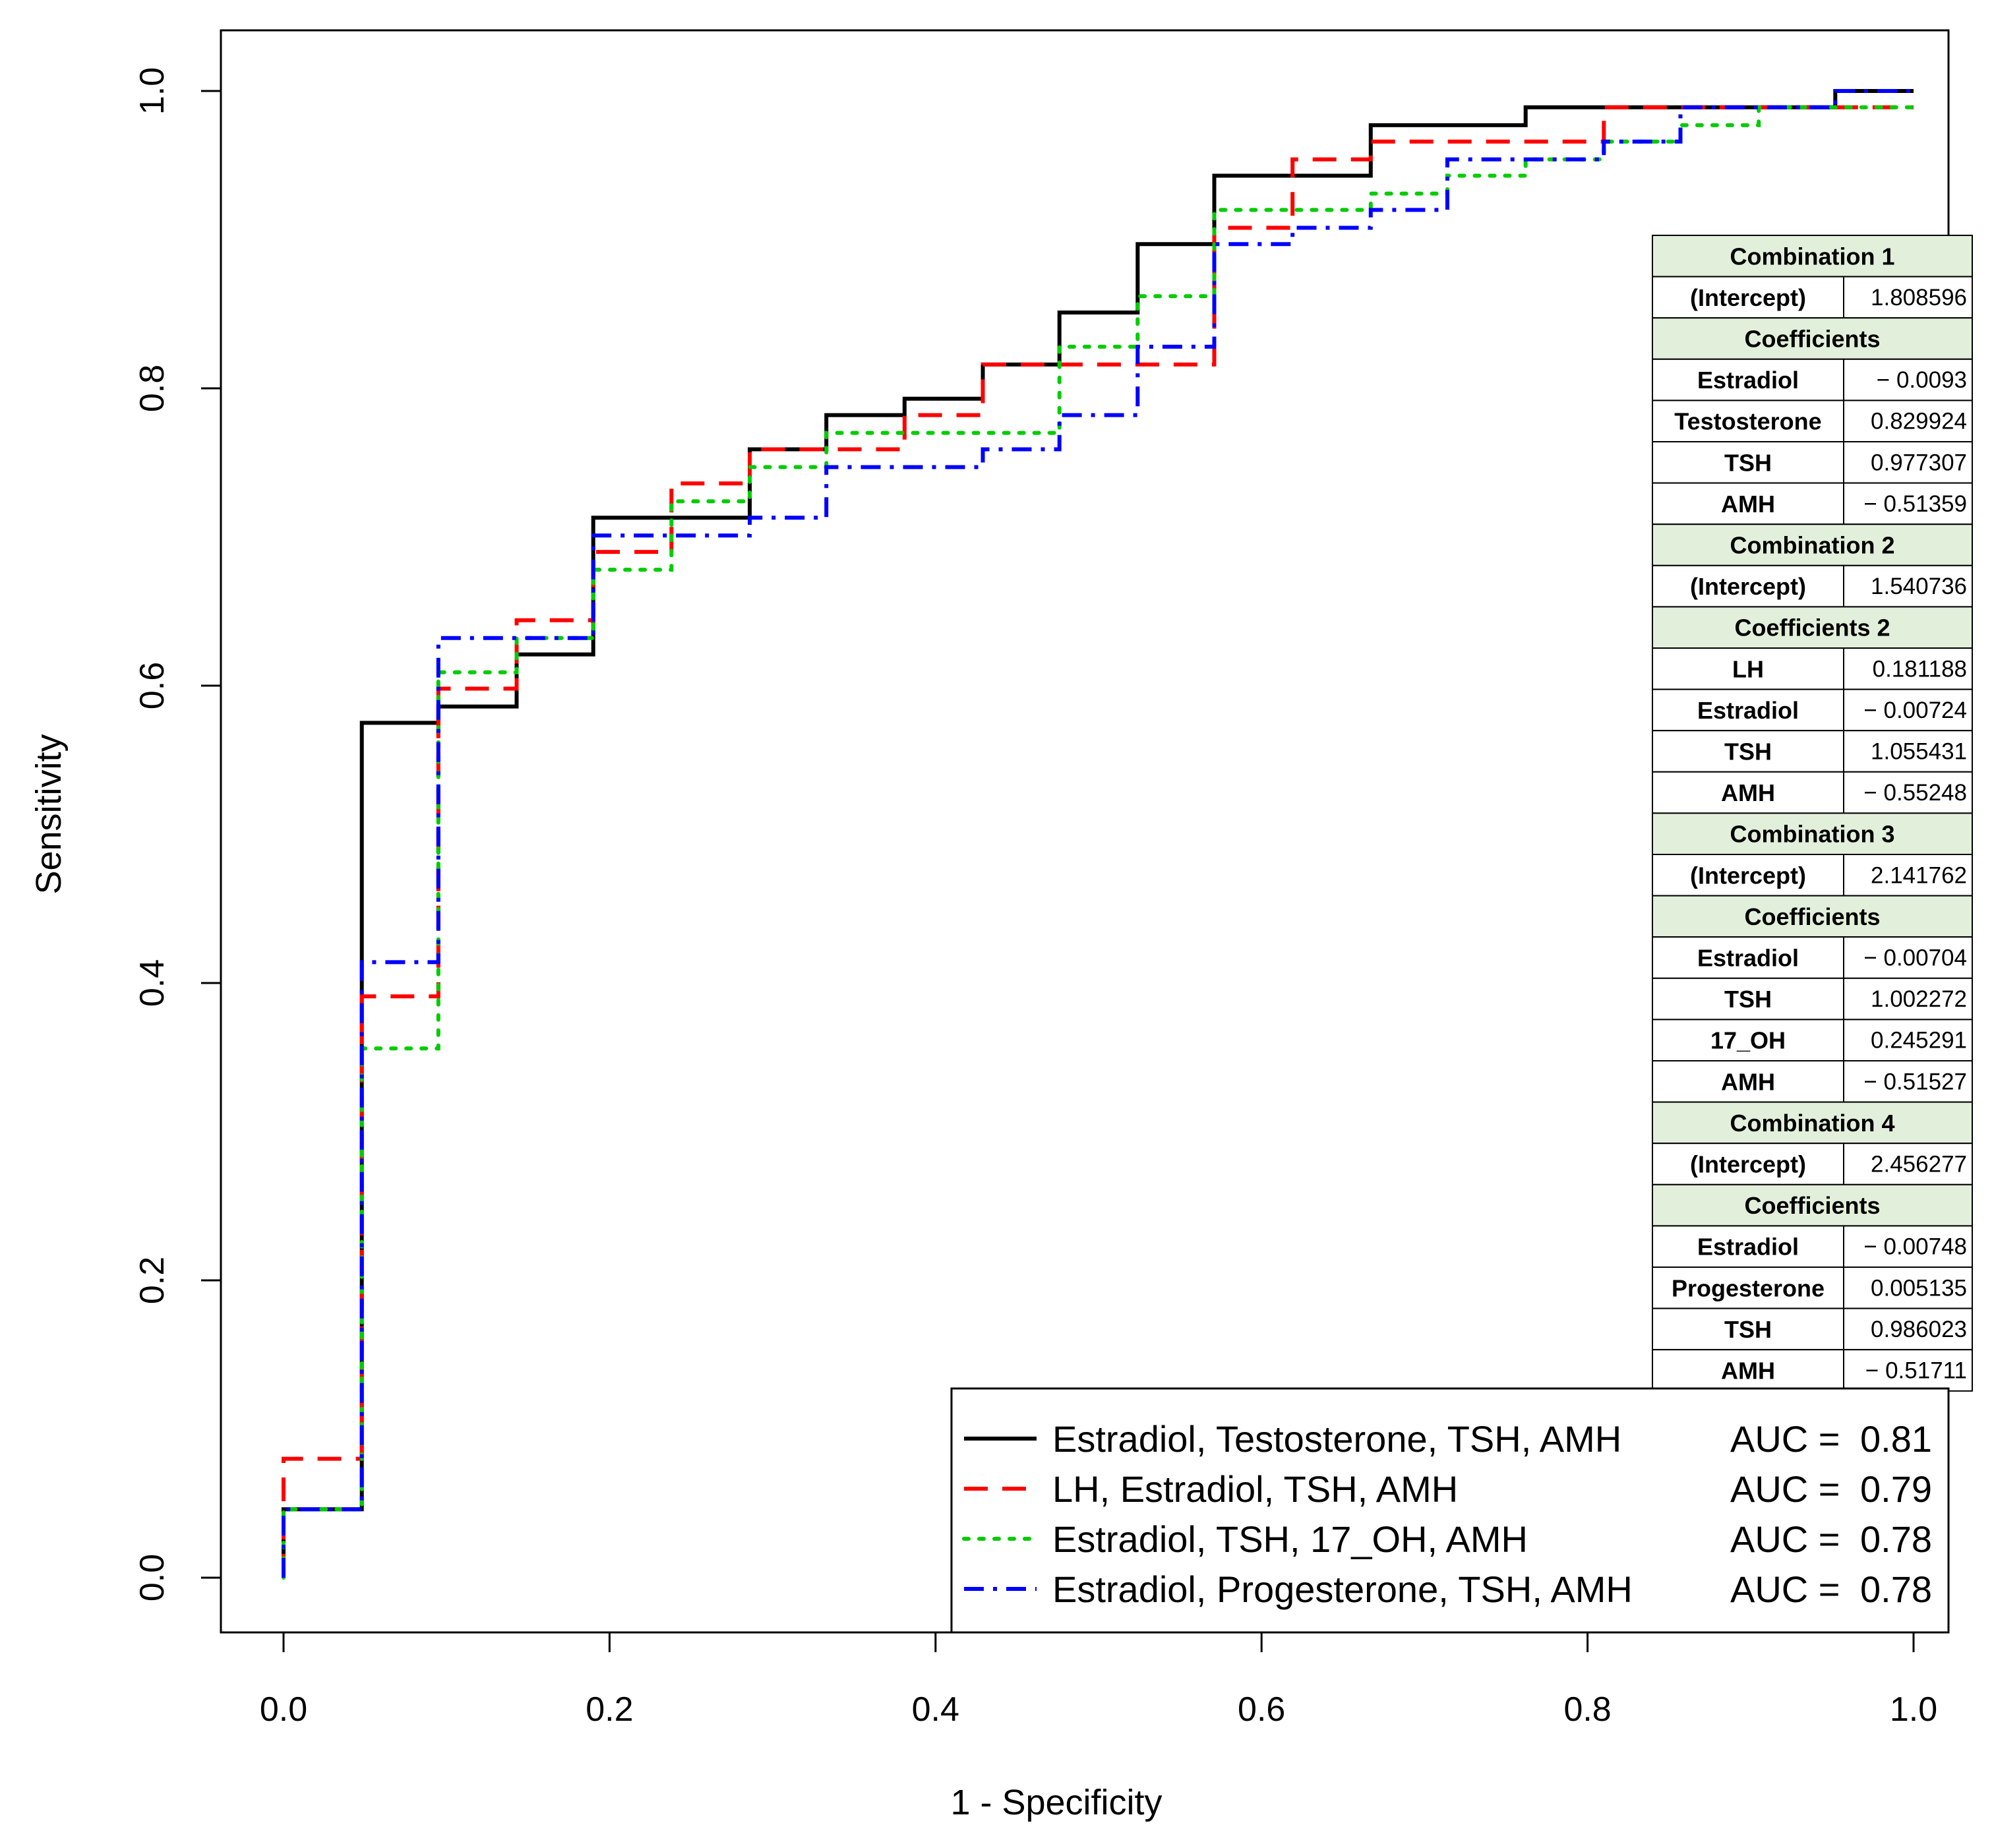  I want to click on y-tick-label: 0.0, so click(152, 1577).